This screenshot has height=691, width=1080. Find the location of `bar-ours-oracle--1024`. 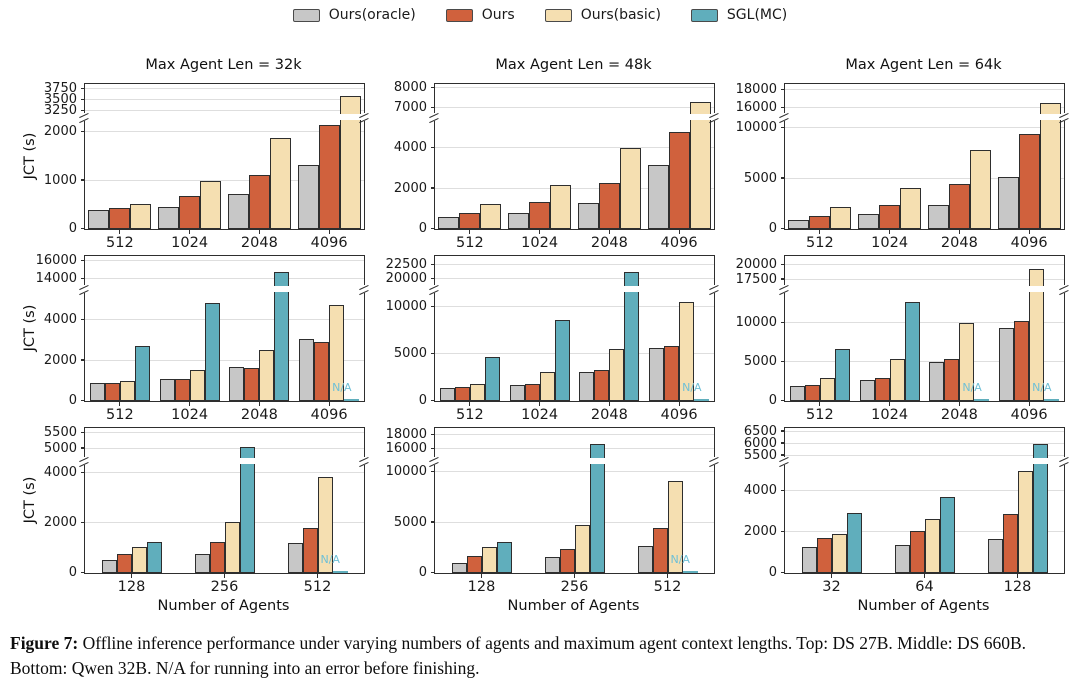

bar-ours-oracle--1024 is located at coordinates (867, 390).